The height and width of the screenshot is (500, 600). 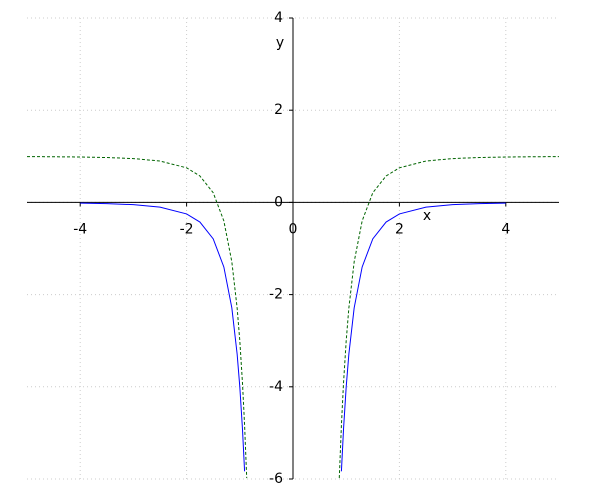 I want to click on y-tick-label: -2, so click(x=276, y=295).